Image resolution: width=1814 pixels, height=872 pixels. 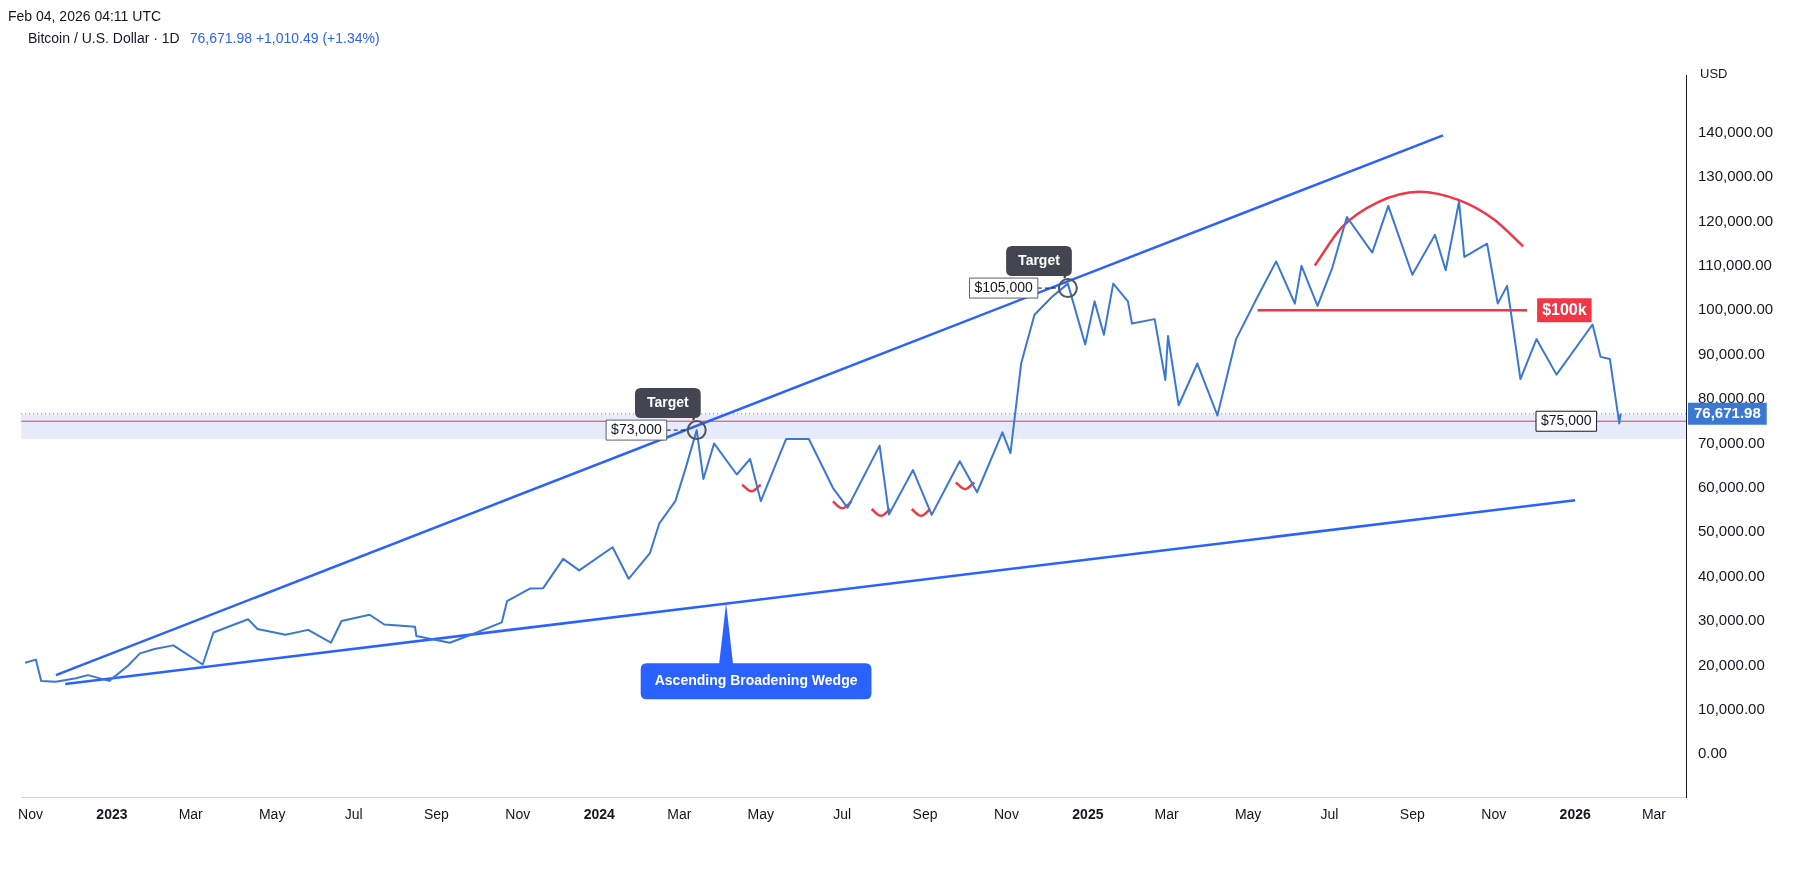 I want to click on y-tick-label: 10,000.00, so click(x=1731, y=708).